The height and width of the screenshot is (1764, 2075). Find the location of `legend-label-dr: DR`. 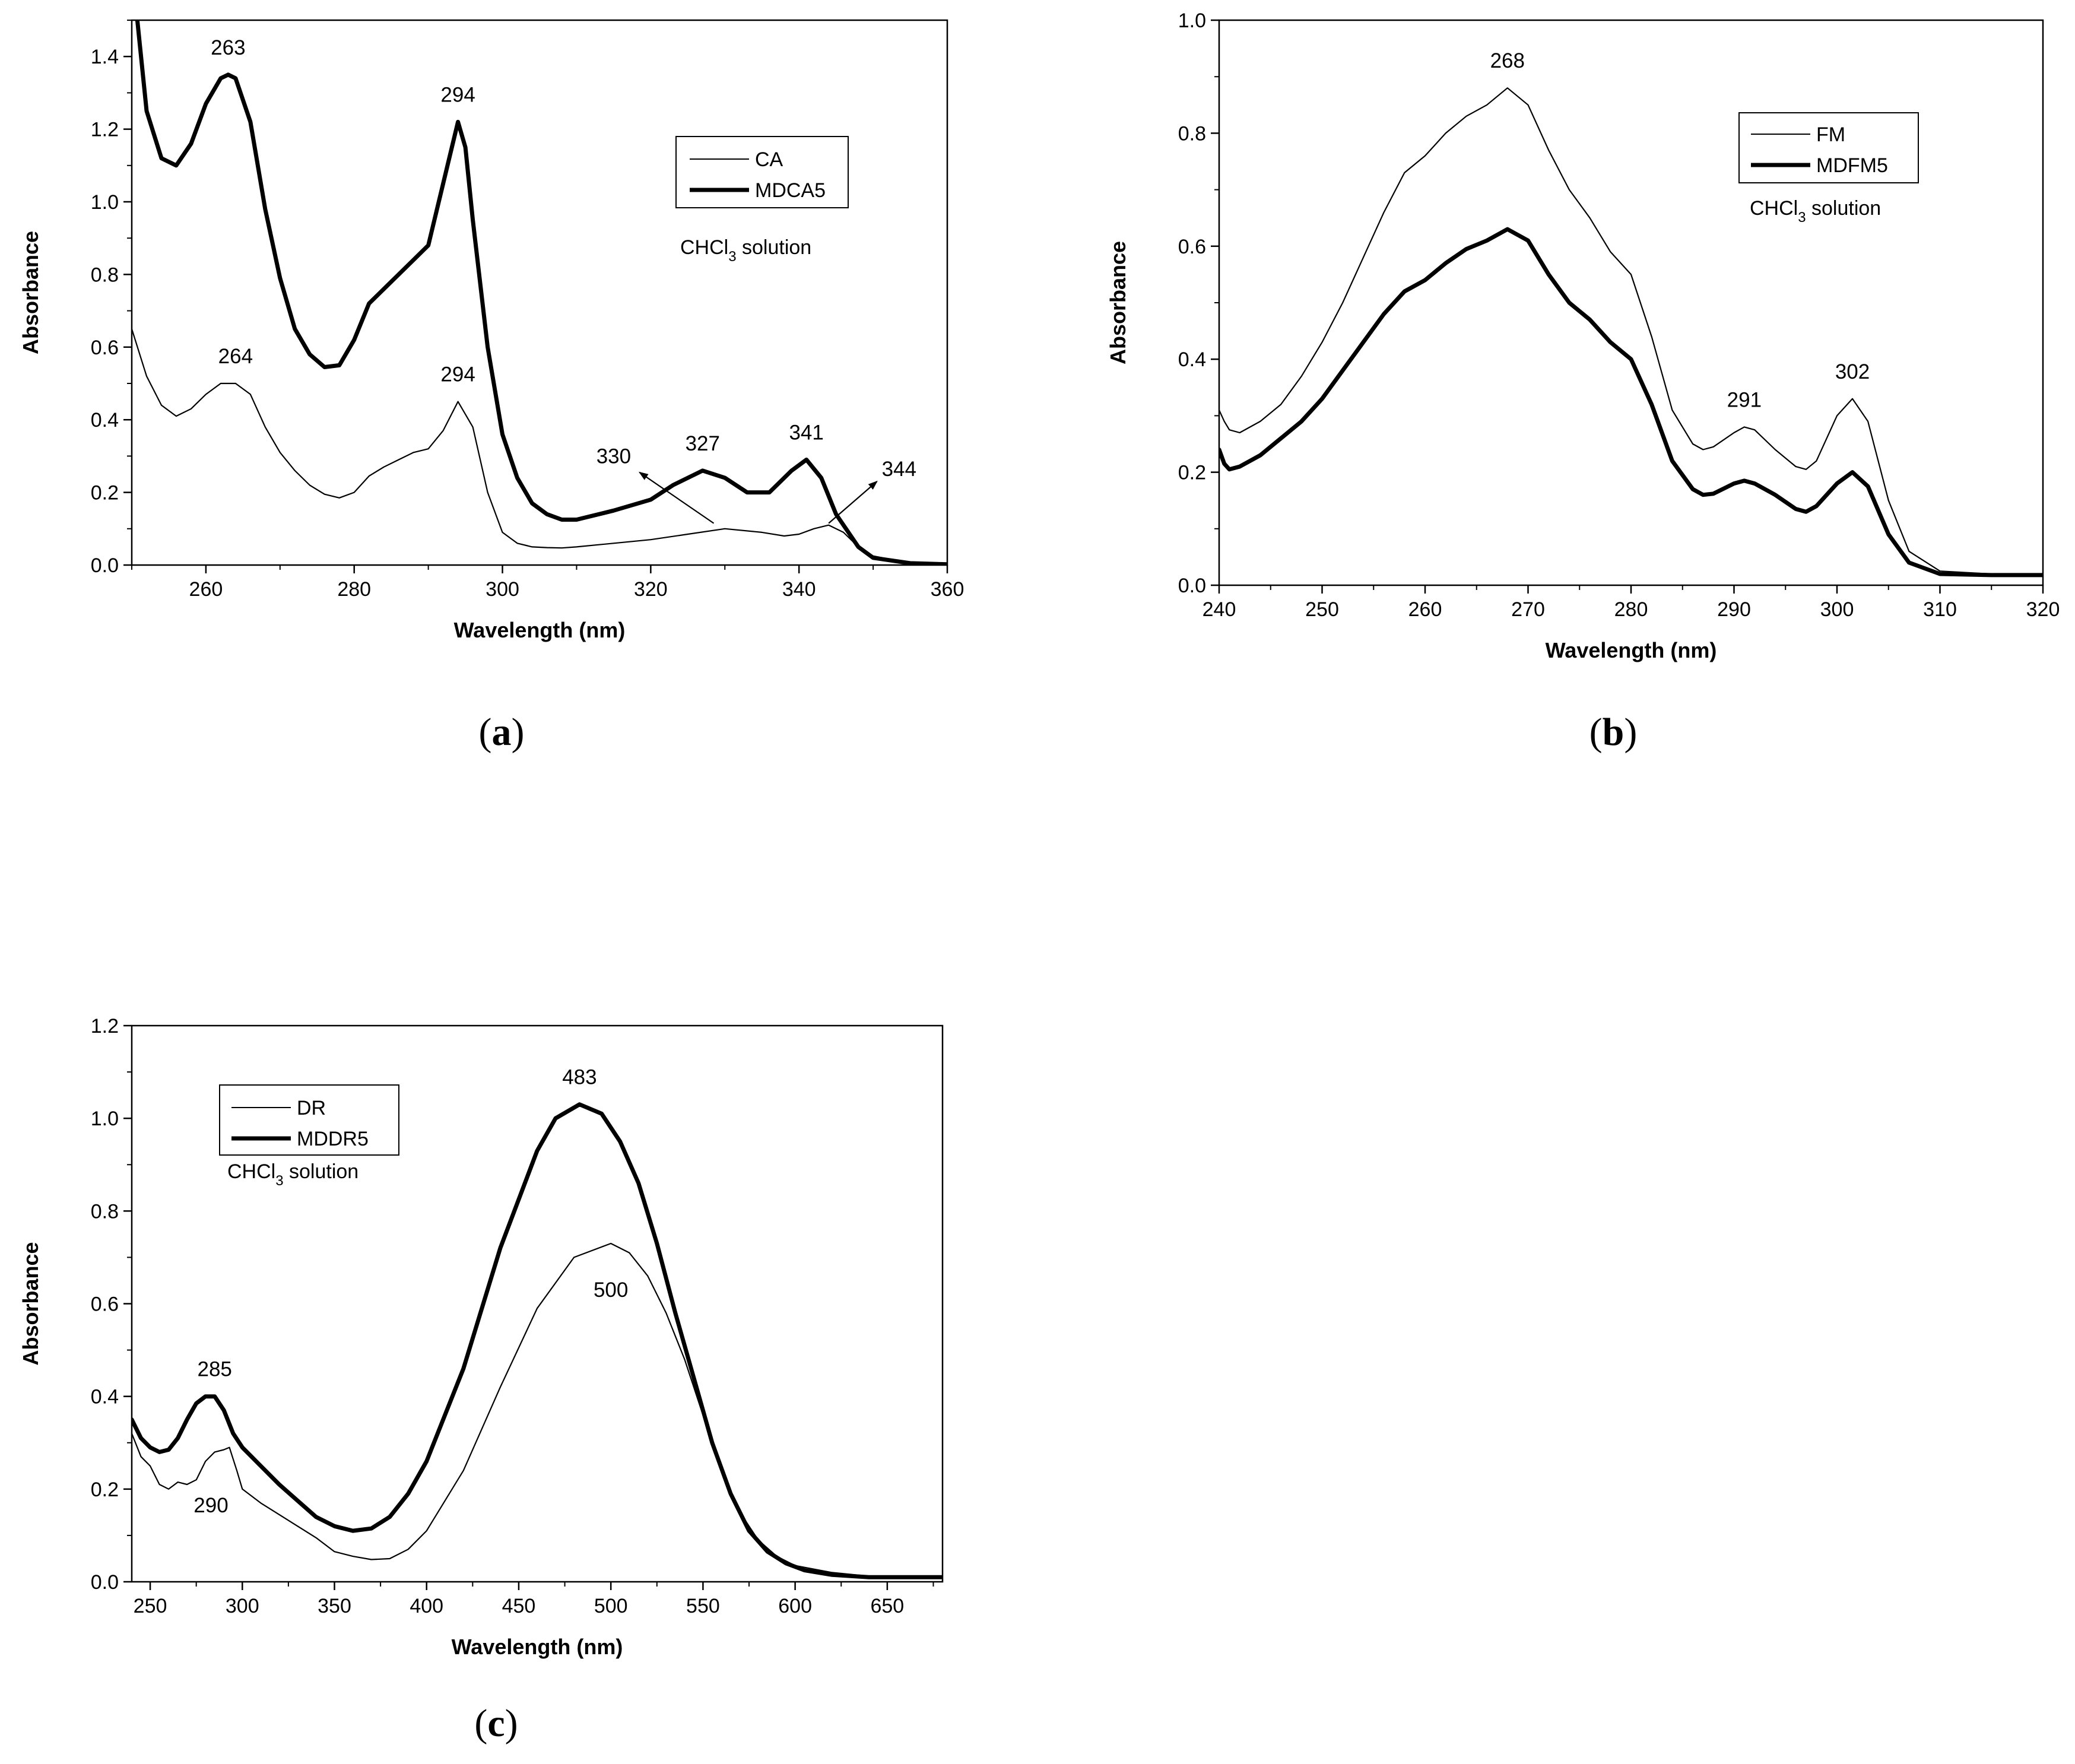

legend-label-dr: DR is located at coordinates (311, 1108).